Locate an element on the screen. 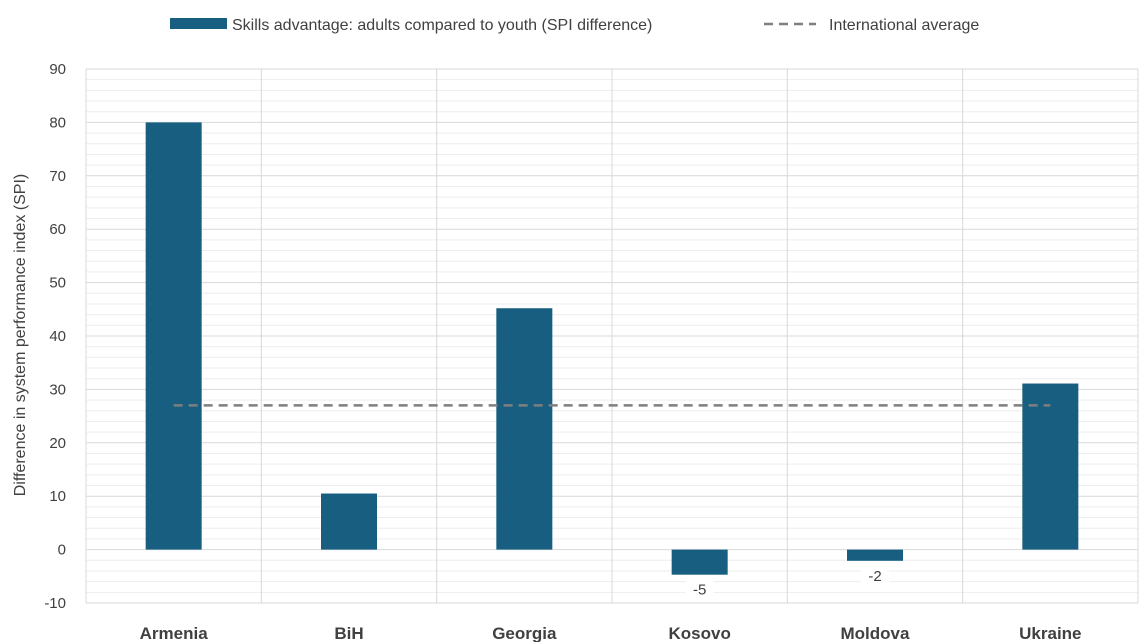 This screenshot has height=642, width=1141. legend-swatch-bars is located at coordinates (198, 23).